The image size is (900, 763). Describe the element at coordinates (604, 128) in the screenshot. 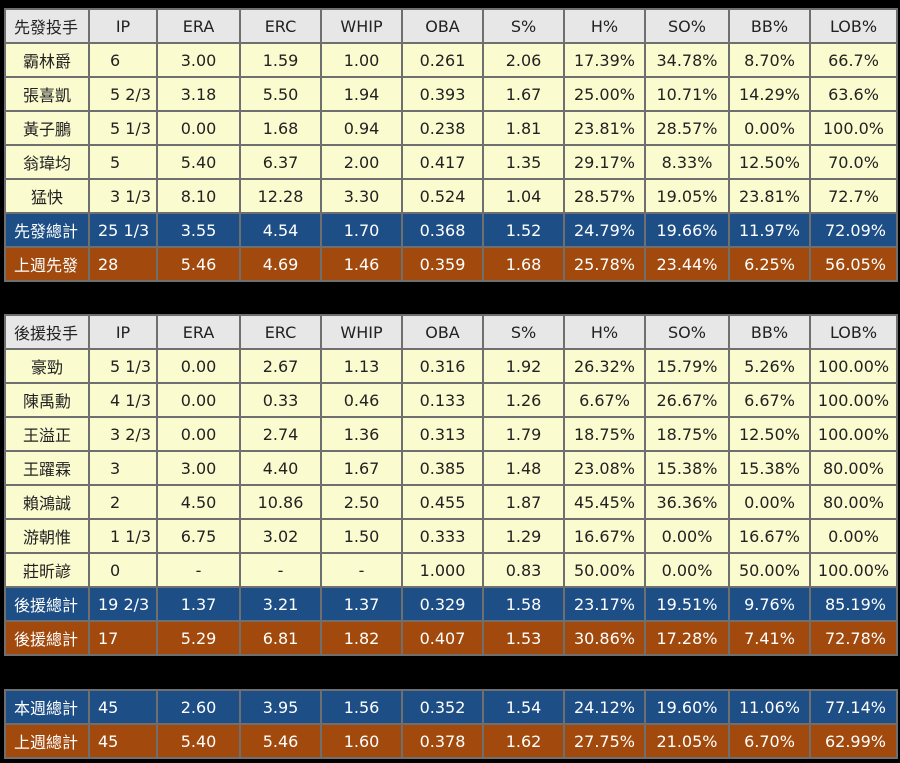

I see `cell-h-pct: 23.81%` at that location.